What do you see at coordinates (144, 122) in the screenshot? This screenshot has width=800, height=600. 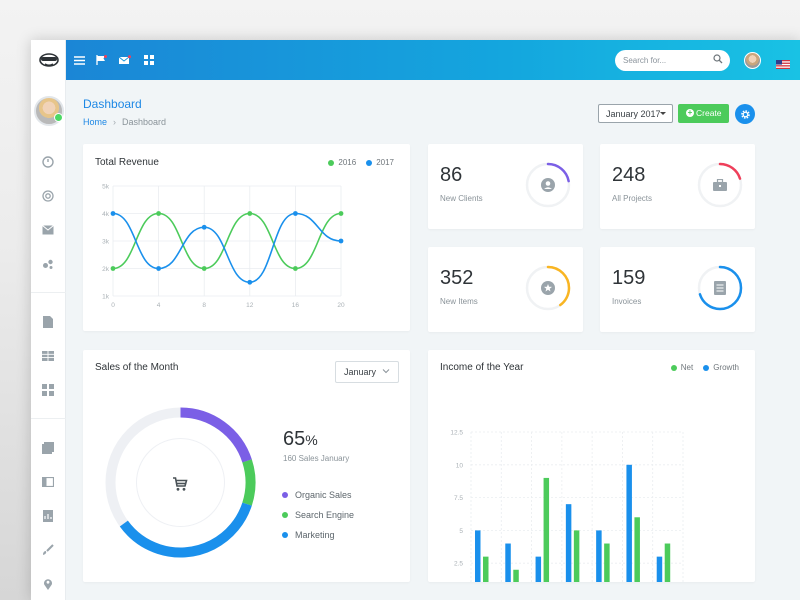 I see `breadcrumb-current: Dashboard` at bounding box center [144, 122].